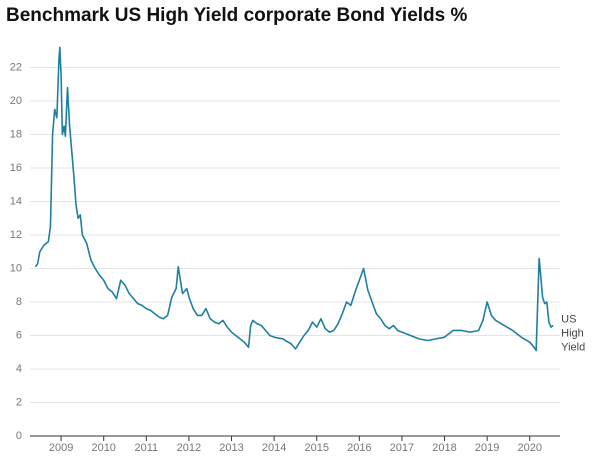 The image size is (594, 465). What do you see at coordinates (316, 448) in the screenshot?
I see `x-tick-label: 2015` at bounding box center [316, 448].